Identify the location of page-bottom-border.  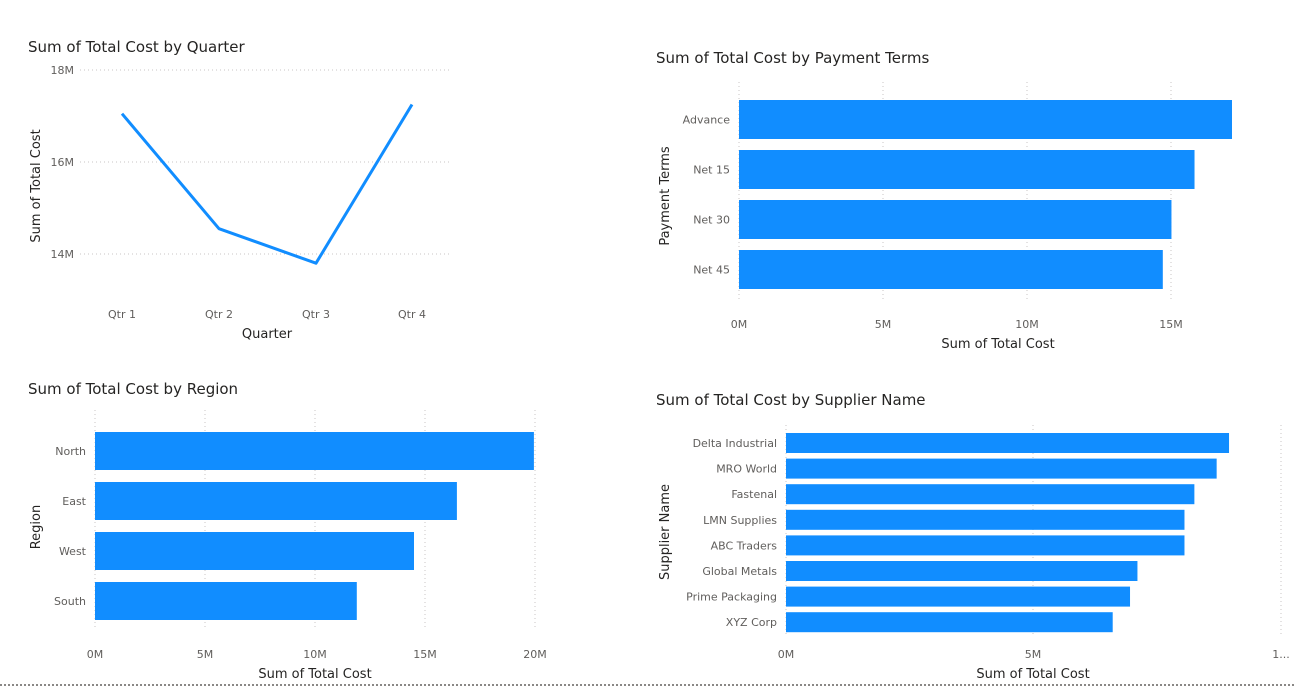
(647, 685).